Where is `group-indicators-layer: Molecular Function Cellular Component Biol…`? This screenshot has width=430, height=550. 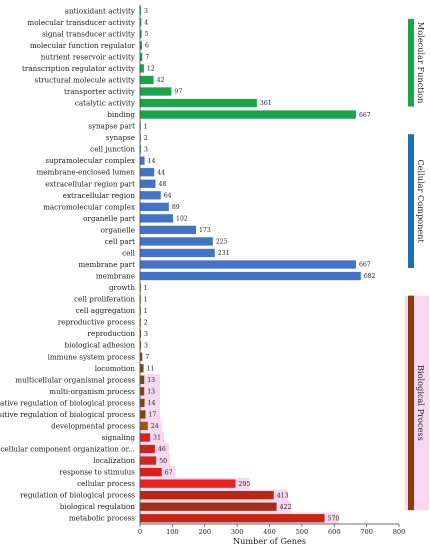
group-indicators-layer: Molecular Function Cellular Component Biol… is located at coordinates (417, 264).